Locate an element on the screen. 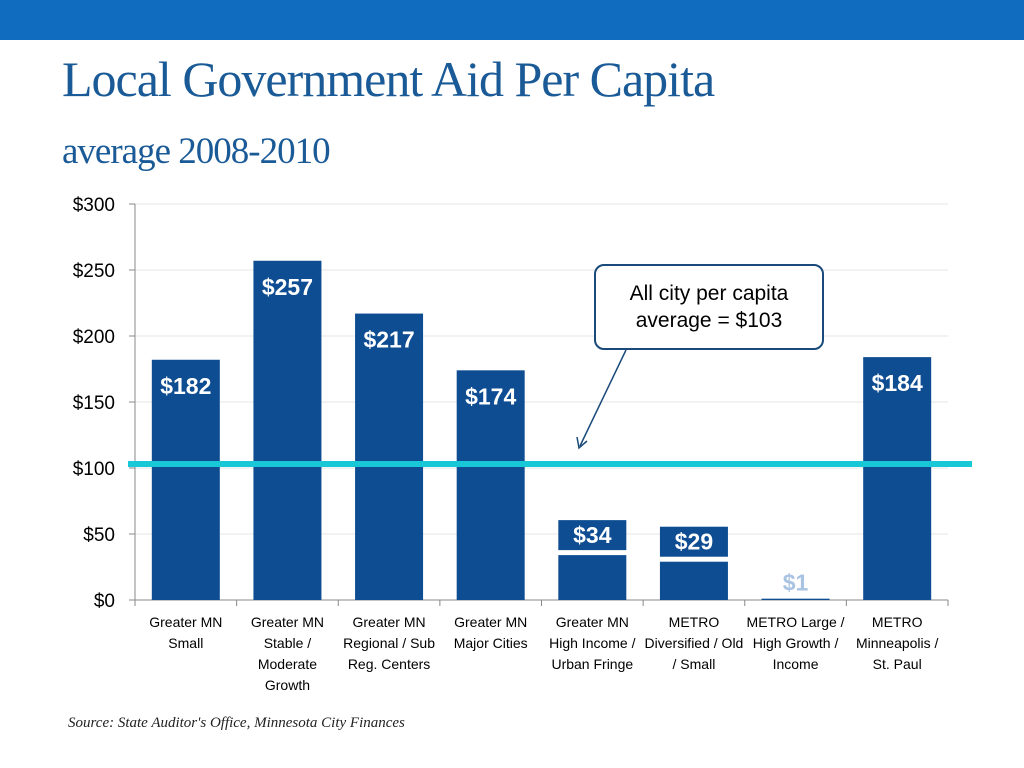 The image size is (1024, 768). x-tick-label: Greater MN Small is located at coordinates (186, 632).